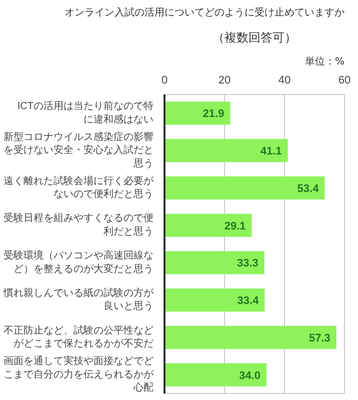 Image resolution: width=358 pixels, height=400 pixels. What do you see at coordinates (164, 80) in the screenshot?
I see `x-tick-label: 0` at bounding box center [164, 80].